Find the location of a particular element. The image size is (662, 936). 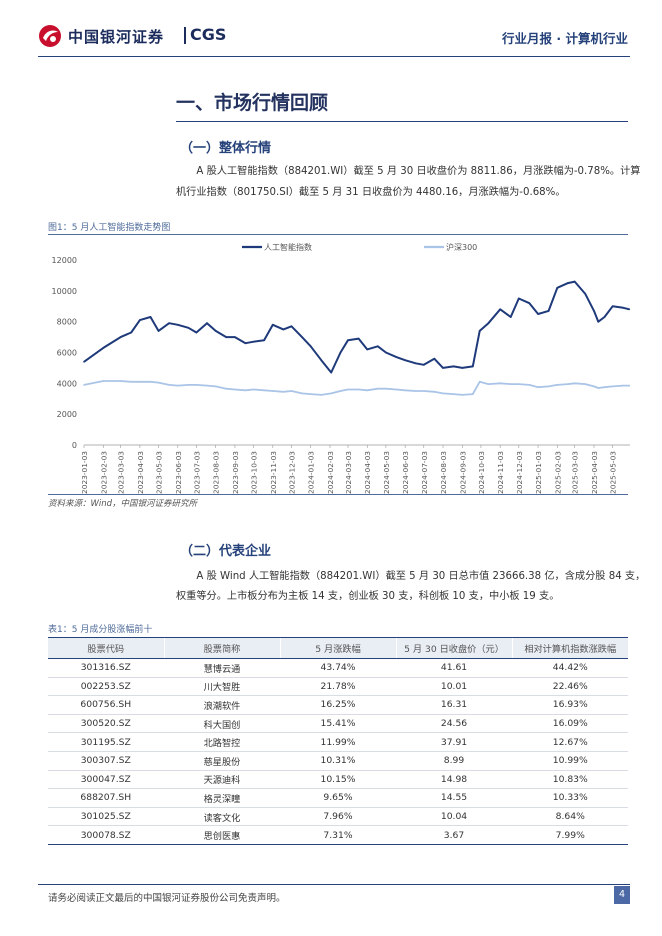

table-row: 600756.SH 浪潮软件 16.25% 16.31 16.93% is located at coordinates (338, 705).